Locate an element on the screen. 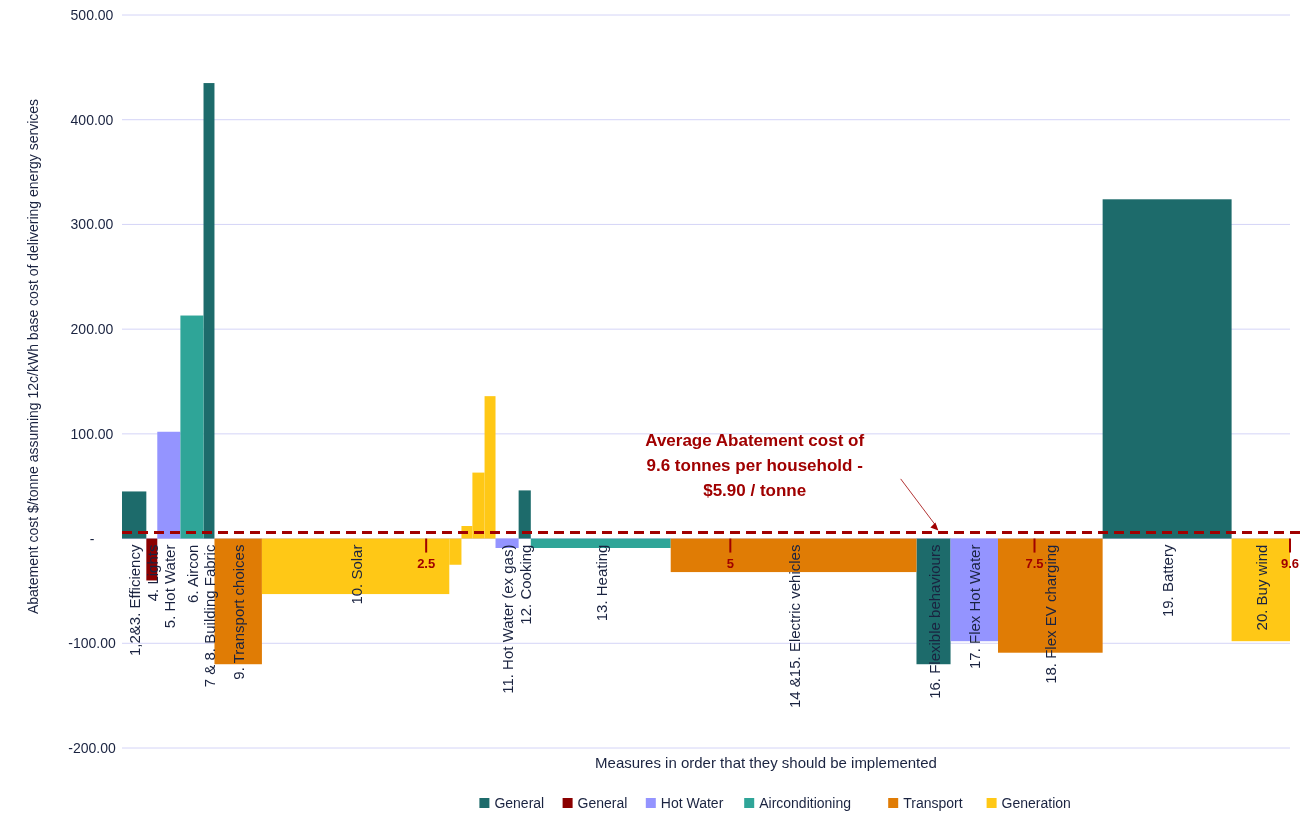 Image resolution: width=1307 pixels, height=821 pixels. annotation: 10. Solar is located at coordinates (356, 574).